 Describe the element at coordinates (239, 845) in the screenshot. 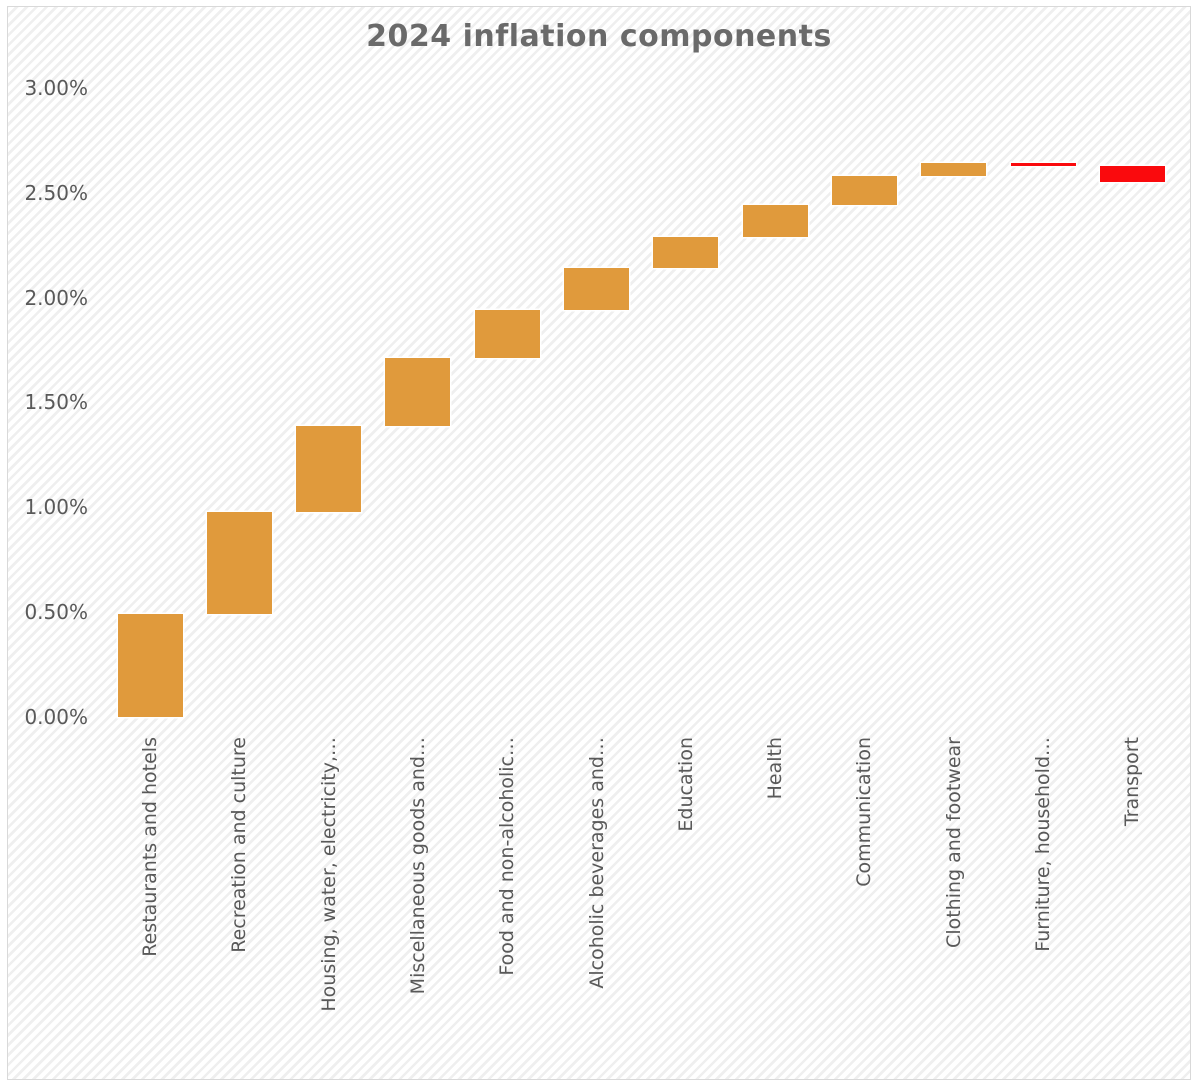

I see `category-label: Recreation and culture` at that location.